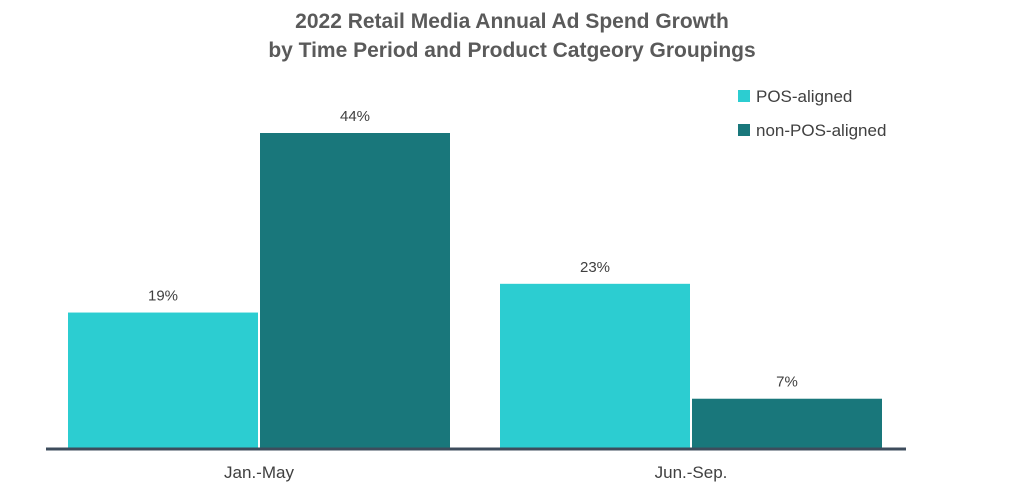 The height and width of the screenshot is (493, 1024). Describe the element at coordinates (163, 296) in the screenshot. I see `data-label-pos-aligned-jan-may: 19%` at that location.